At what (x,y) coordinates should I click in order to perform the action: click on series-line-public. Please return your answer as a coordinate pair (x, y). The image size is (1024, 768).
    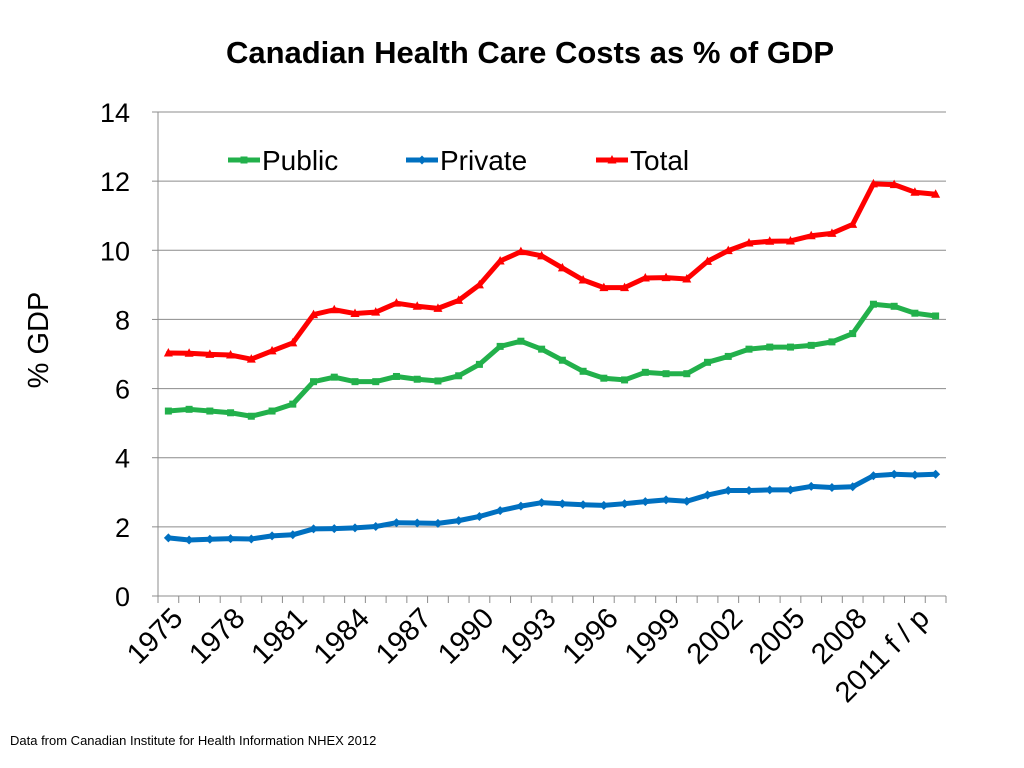
    Looking at the image, I should click on (552, 360).